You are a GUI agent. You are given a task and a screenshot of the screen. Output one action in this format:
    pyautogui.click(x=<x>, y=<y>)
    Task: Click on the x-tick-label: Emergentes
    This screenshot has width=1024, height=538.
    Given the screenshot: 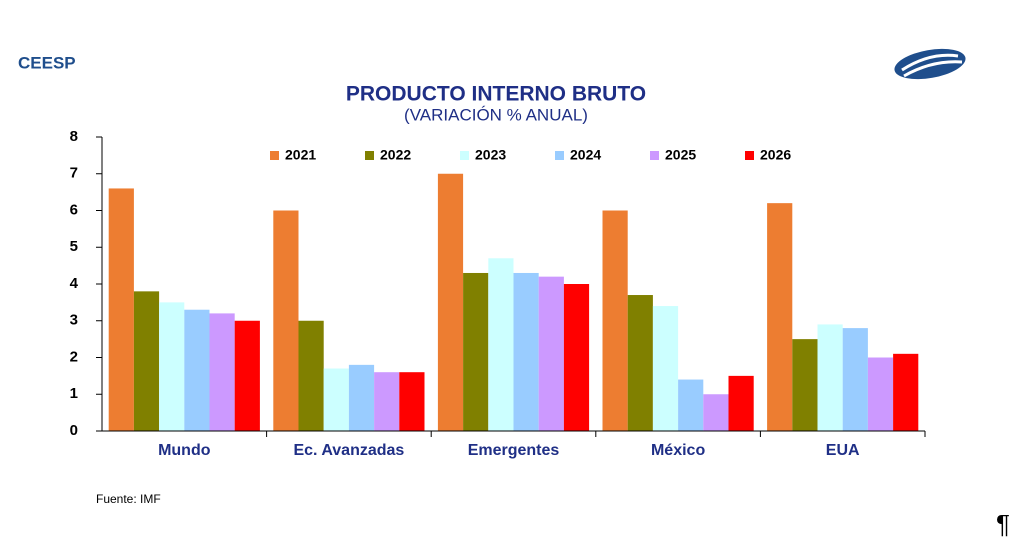 What is the action you would take?
    pyautogui.click(x=514, y=450)
    